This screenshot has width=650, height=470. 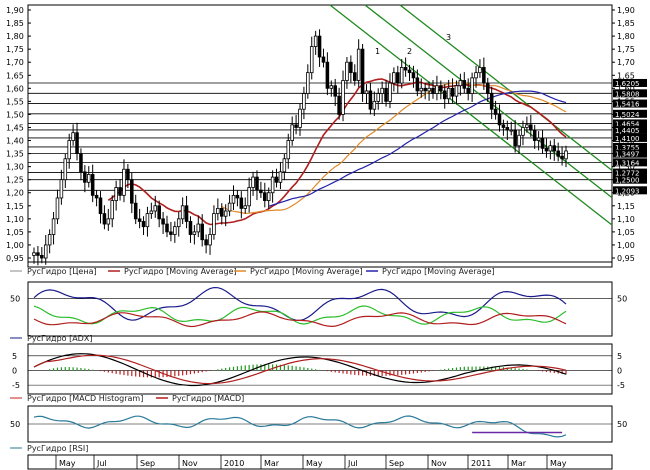 What do you see at coordinates (15, 167) in the screenshot?
I see `price-y-label-left: 1,30` at bounding box center [15, 167].